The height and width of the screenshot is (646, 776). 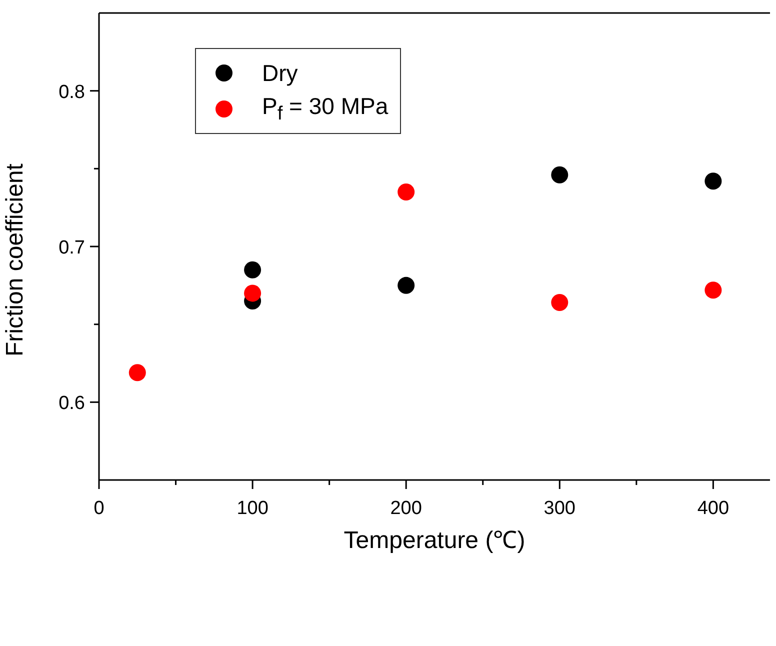 What do you see at coordinates (15, 259) in the screenshot?
I see `y-axis-title: Friction coefficient` at bounding box center [15, 259].